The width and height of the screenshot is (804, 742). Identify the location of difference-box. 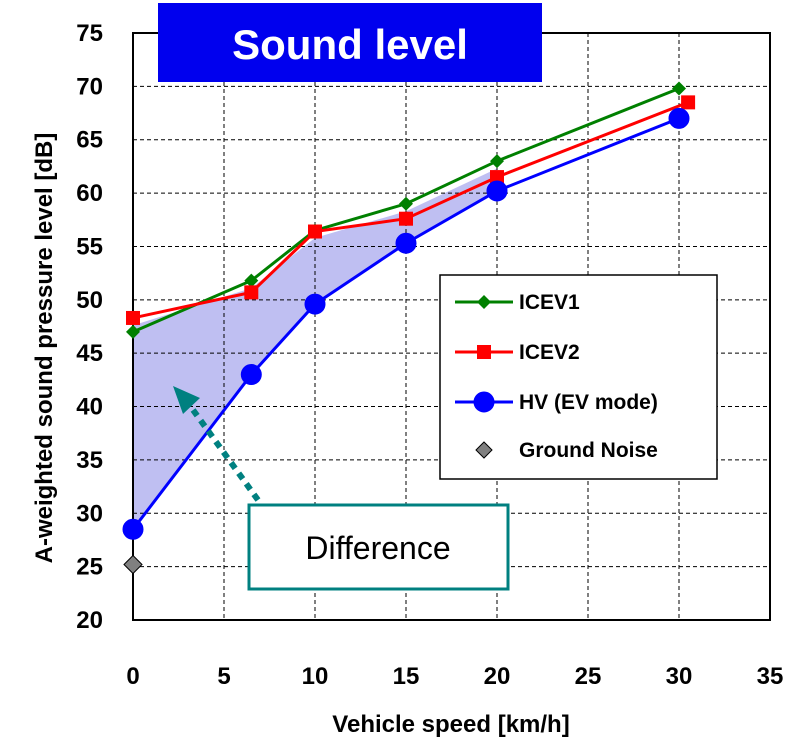
(378, 547).